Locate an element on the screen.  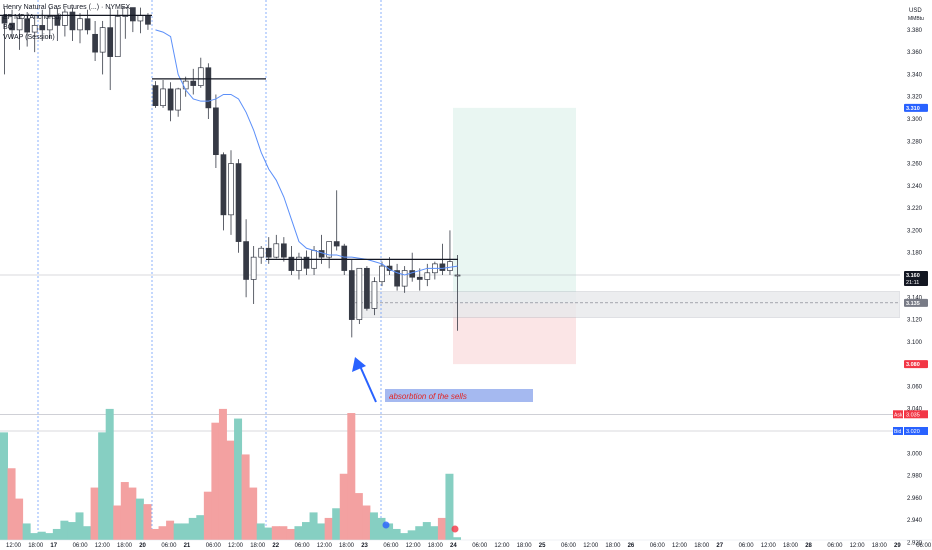
y-tick-label: 3.040 is located at coordinates (915, 410).